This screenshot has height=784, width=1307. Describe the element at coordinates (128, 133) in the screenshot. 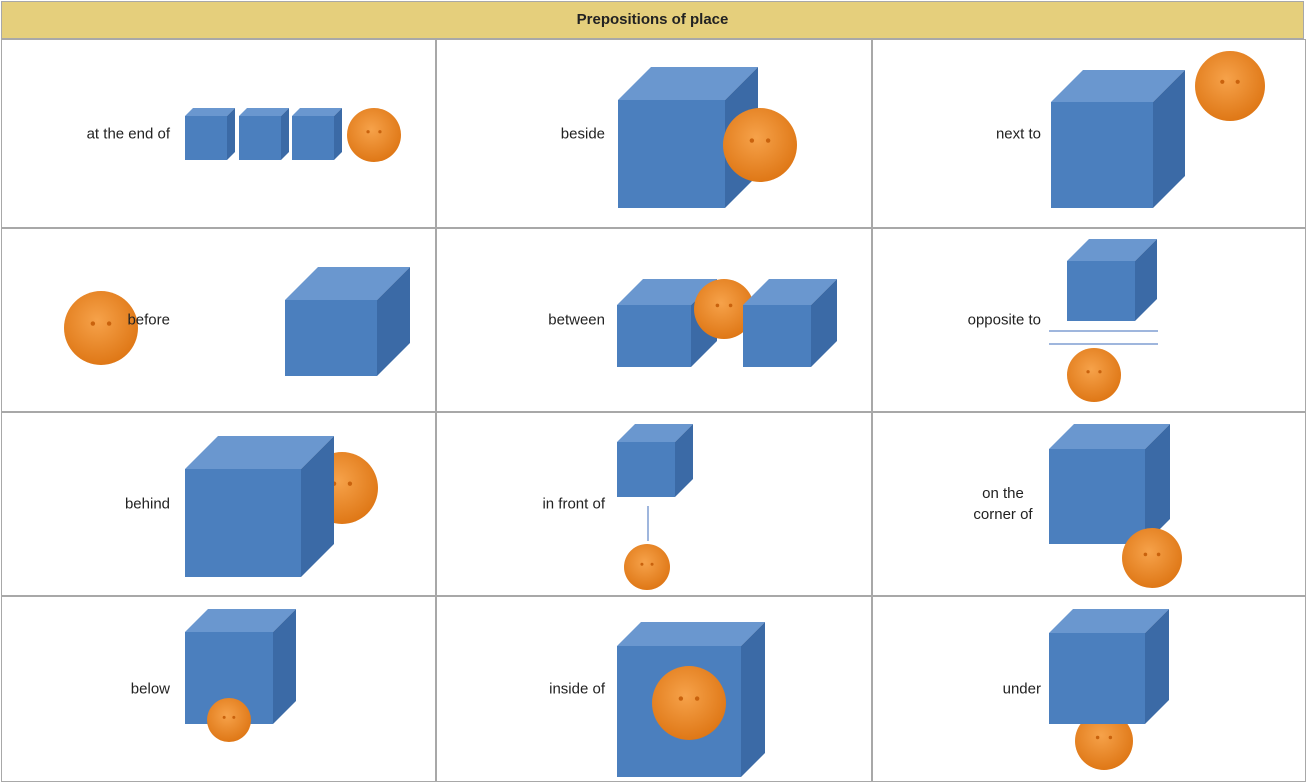

I see `preposition-label: at the end of` at that location.